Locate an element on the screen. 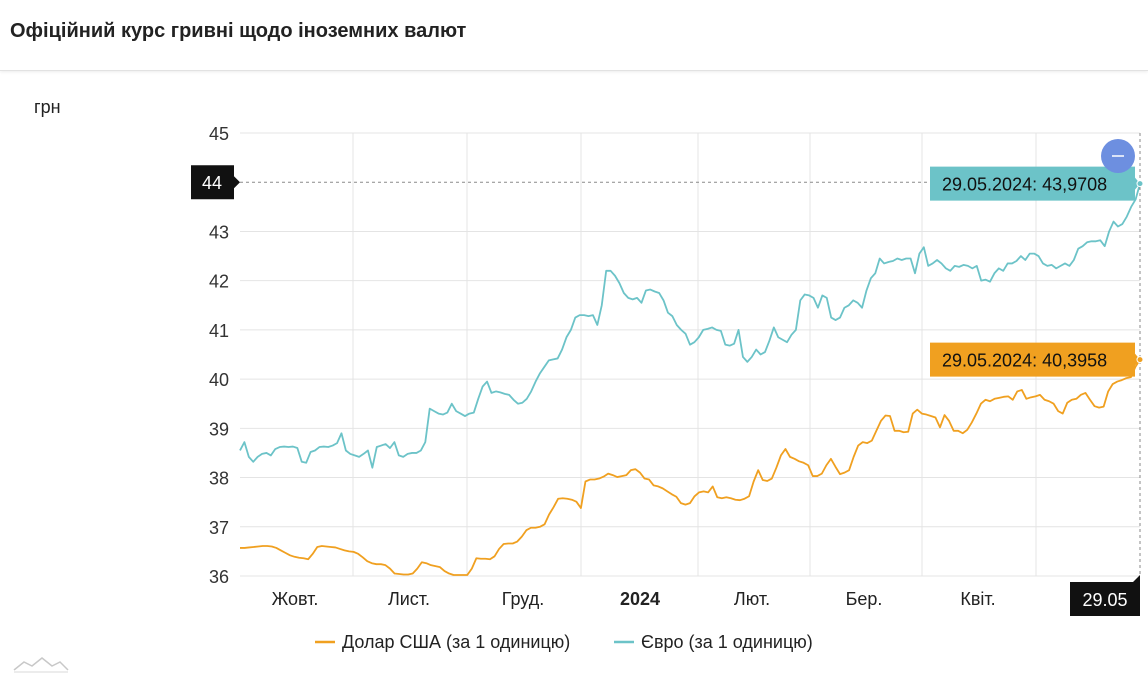  x-tick-label: Жовт. is located at coordinates (295, 599).